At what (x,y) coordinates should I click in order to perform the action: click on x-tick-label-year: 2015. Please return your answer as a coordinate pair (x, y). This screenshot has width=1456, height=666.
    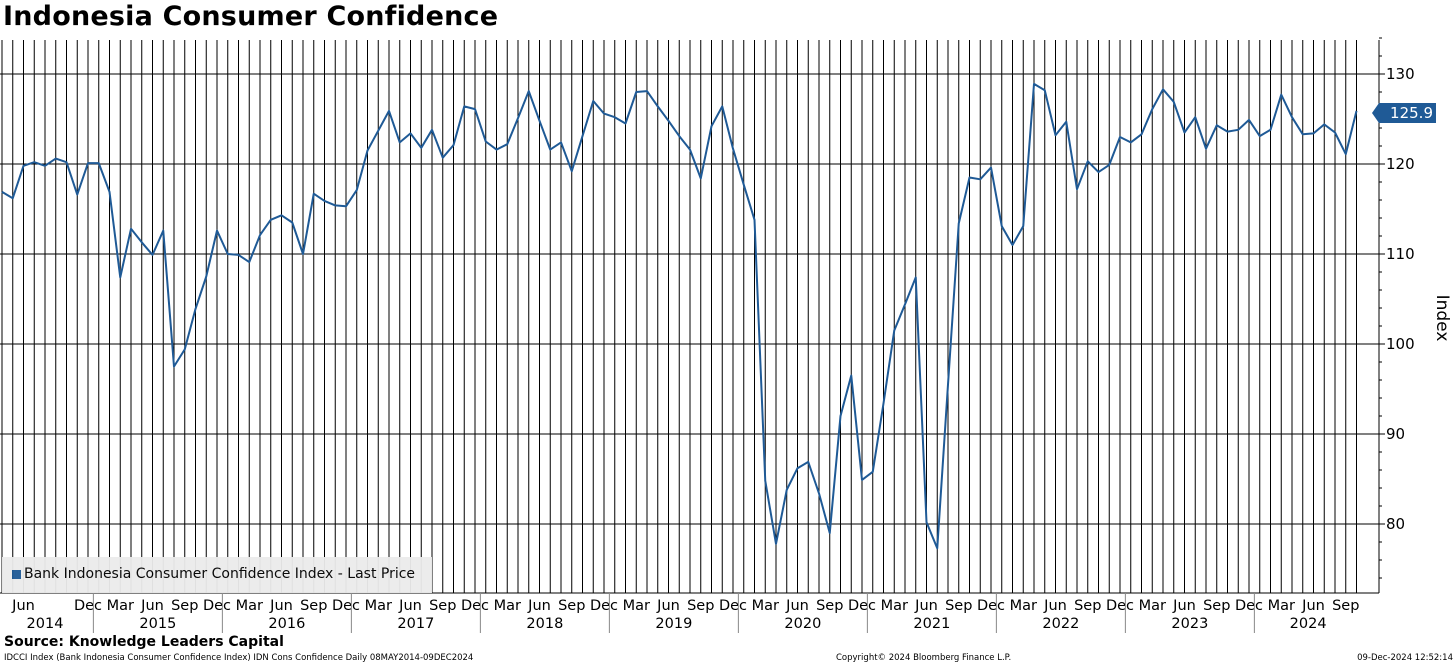
    Looking at the image, I should click on (157, 624).